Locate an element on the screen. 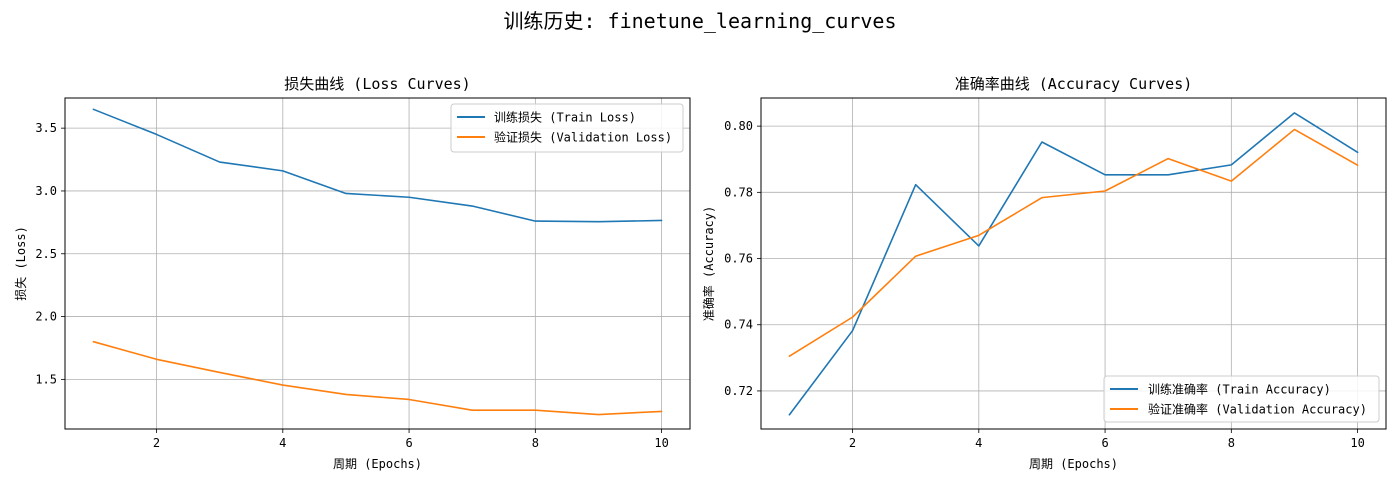 The image size is (1400, 500). acc-y-tick-label: 0.78 is located at coordinates (738, 192).